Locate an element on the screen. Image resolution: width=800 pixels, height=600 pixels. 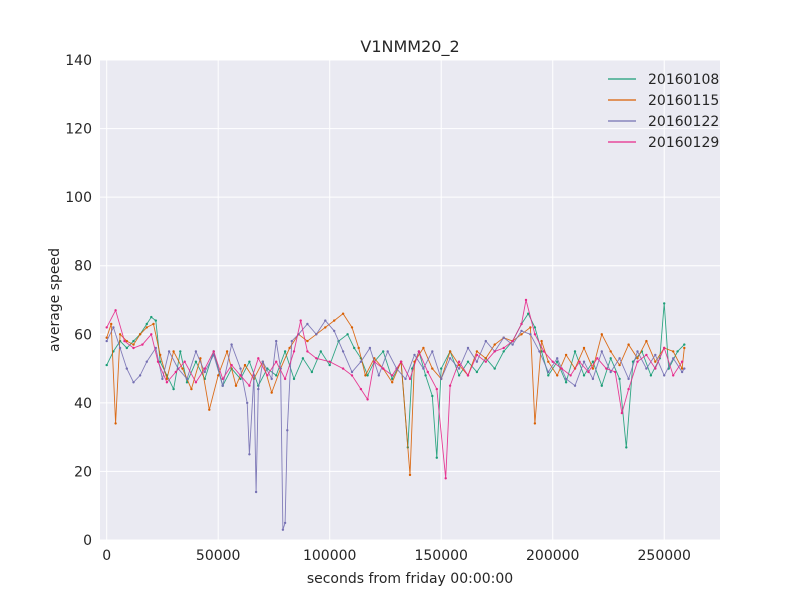
y-tick-label: 60 is located at coordinates (83, 335).